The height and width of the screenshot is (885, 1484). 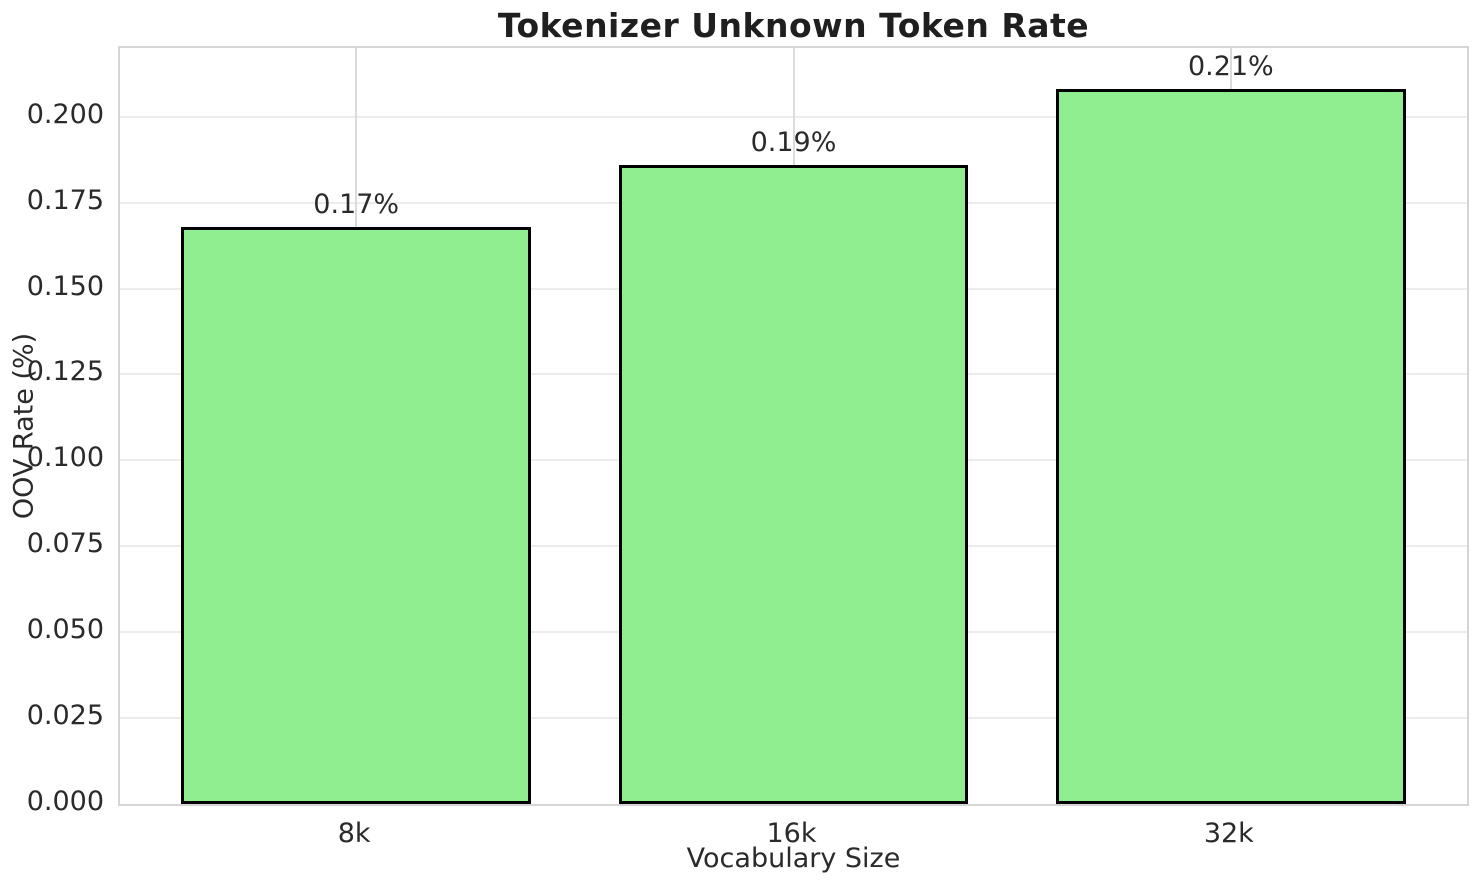 I want to click on y-tick-label: 0.025, so click(x=65, y=716).